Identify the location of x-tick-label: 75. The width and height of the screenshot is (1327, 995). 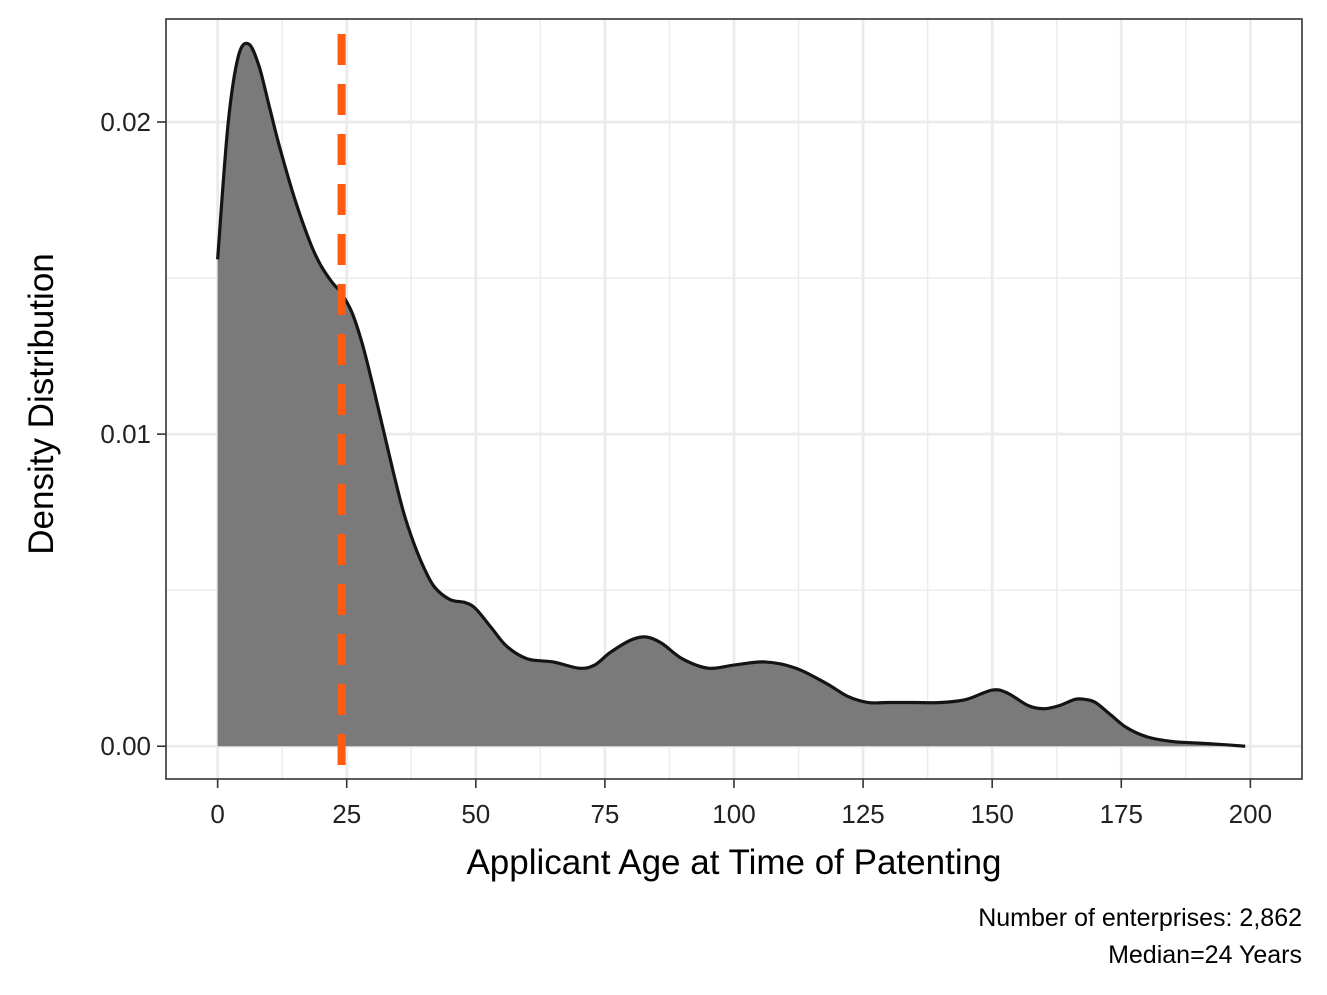
(604, 814).